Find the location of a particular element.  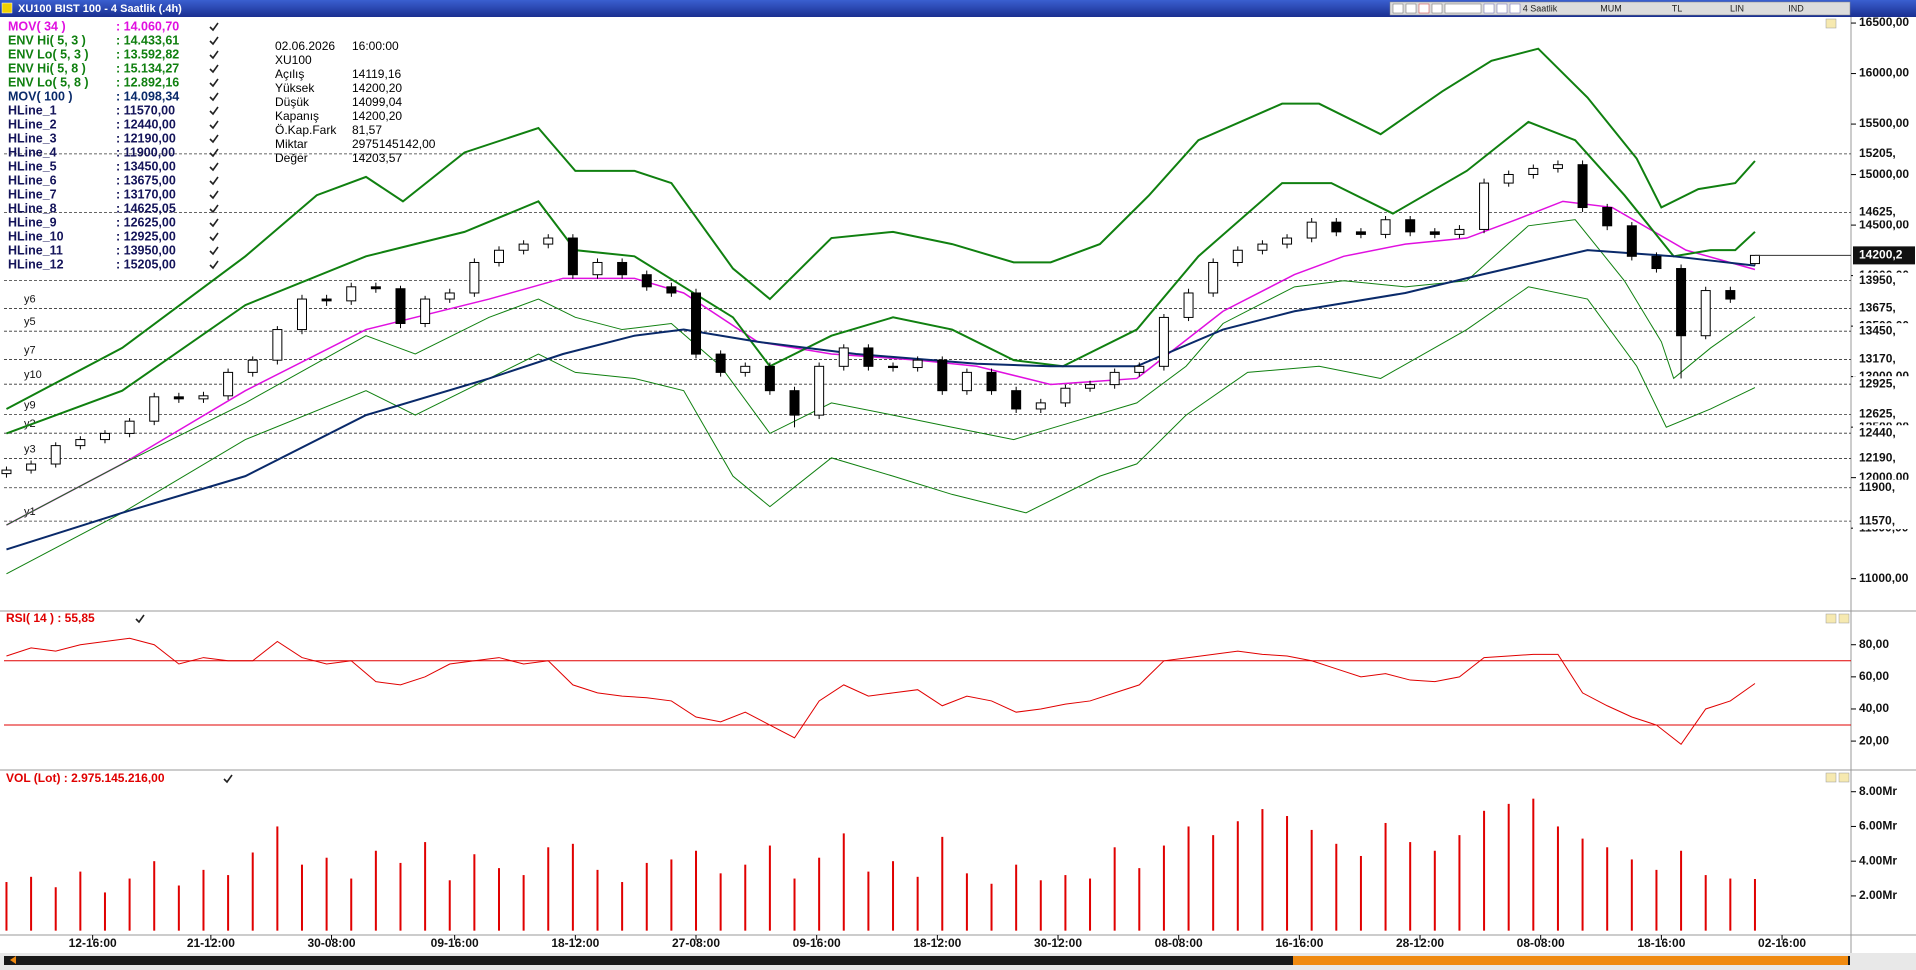

toolbar-item: IND is located at coordinates (1796, 8).